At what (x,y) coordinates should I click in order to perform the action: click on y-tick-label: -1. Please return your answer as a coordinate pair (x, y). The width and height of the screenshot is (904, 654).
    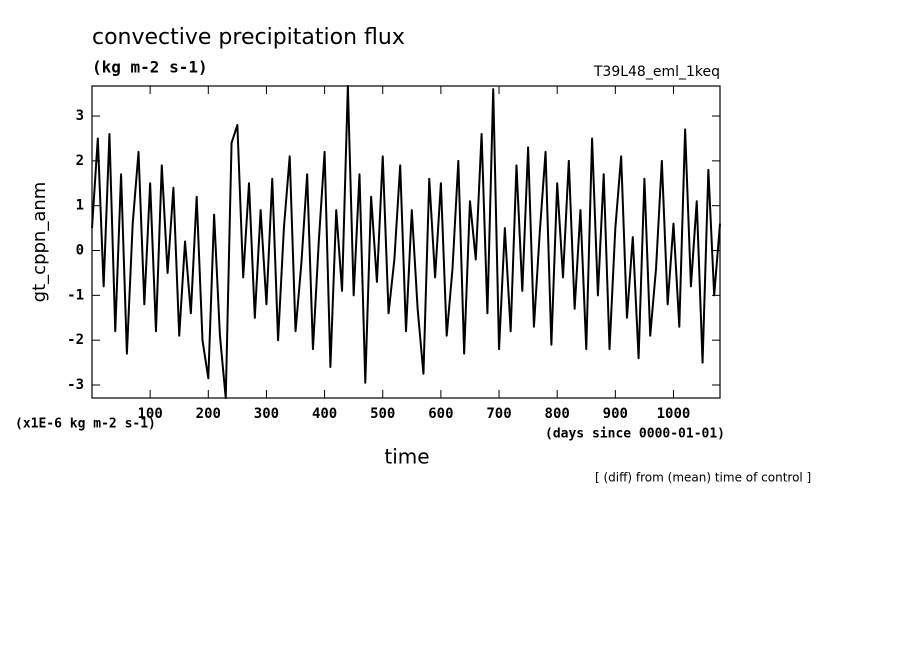
    Looking at the image, I should click on (75, 295).